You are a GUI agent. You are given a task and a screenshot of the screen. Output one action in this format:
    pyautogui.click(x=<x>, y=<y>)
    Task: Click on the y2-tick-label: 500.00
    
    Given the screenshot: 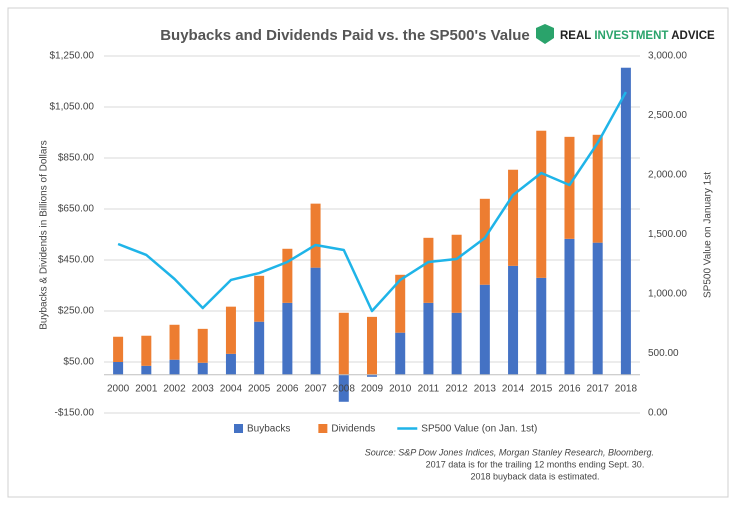 What is the action you would take?
    pyautogui.click(x=663, y=353)
    